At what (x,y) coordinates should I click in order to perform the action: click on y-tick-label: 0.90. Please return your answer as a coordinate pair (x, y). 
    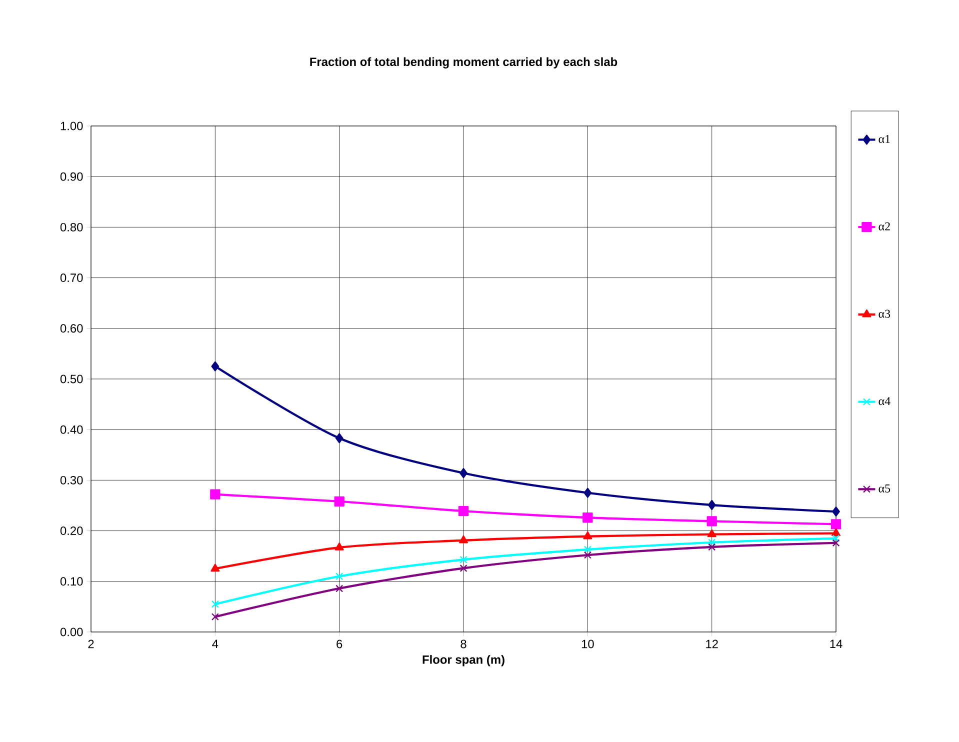
    Looking at the image, I should click on (71, 176).